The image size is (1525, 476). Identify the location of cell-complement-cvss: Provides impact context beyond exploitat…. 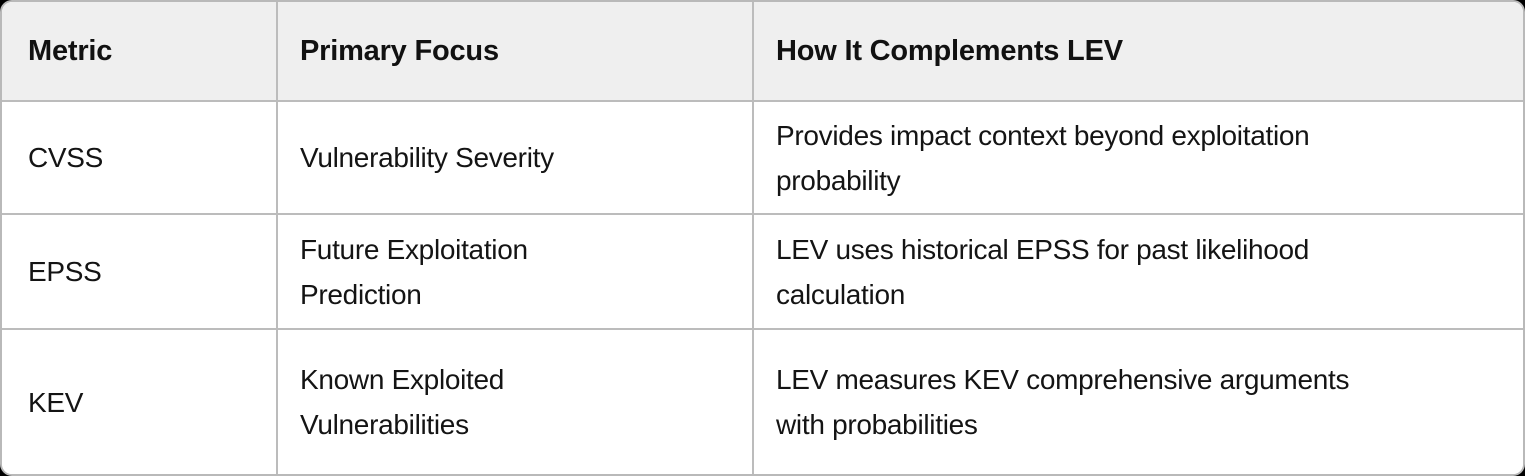
(1138, 158).